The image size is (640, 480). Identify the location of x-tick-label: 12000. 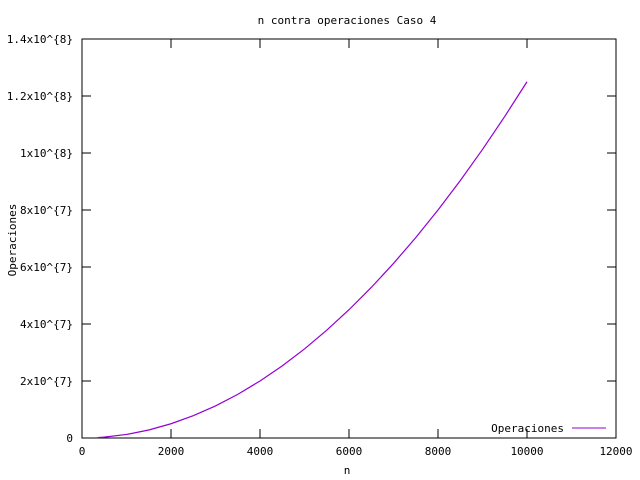
(615, 451).